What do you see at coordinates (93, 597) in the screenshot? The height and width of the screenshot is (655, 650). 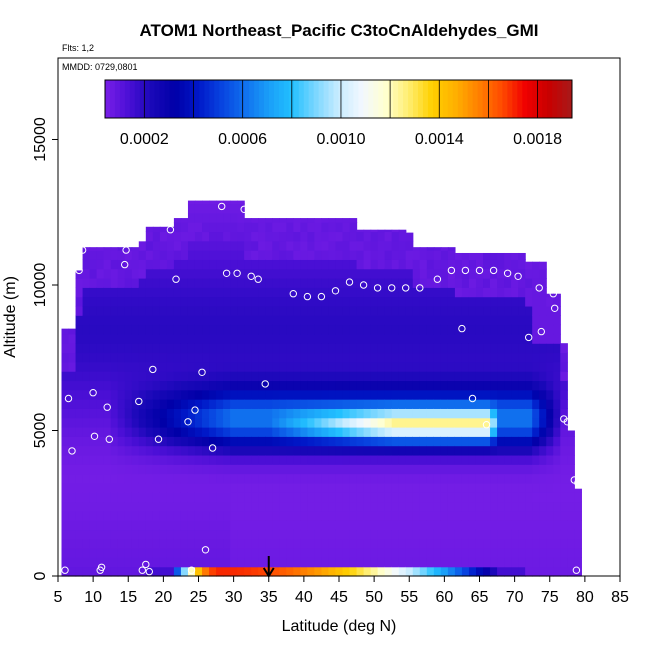 I see `x-tick-label: 10` at bounding box center [93, 597].